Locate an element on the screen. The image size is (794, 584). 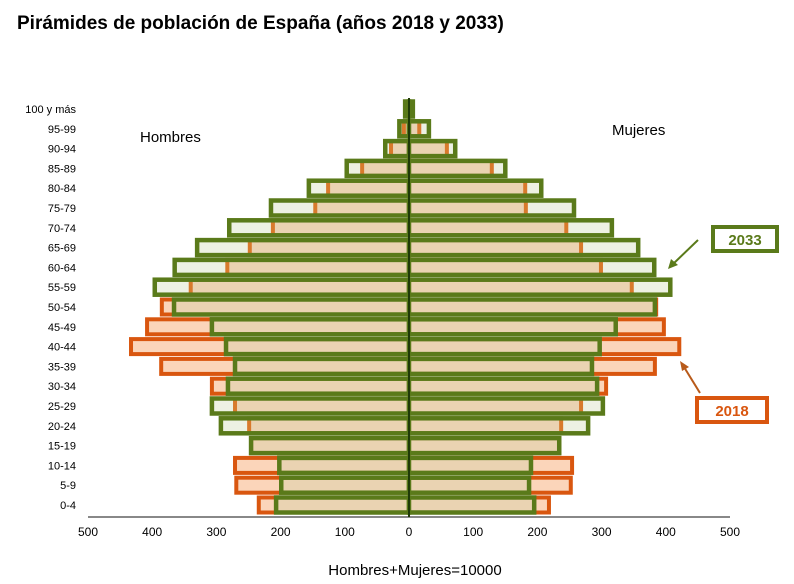
age-label: 65-69 is located at coordinates (62, 249).